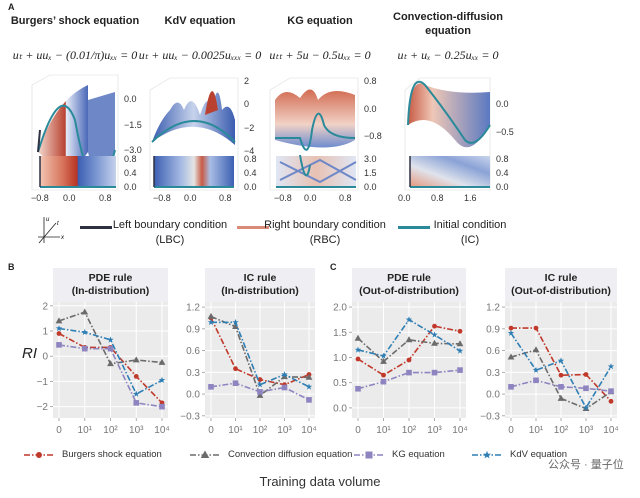 Image resolution: width=640 pixels, height=498 pixels. What do you see at coordinates (40, 198) in the screenshot?
I see `x-tick-label: −0.8` at bounding box center [40, 198].